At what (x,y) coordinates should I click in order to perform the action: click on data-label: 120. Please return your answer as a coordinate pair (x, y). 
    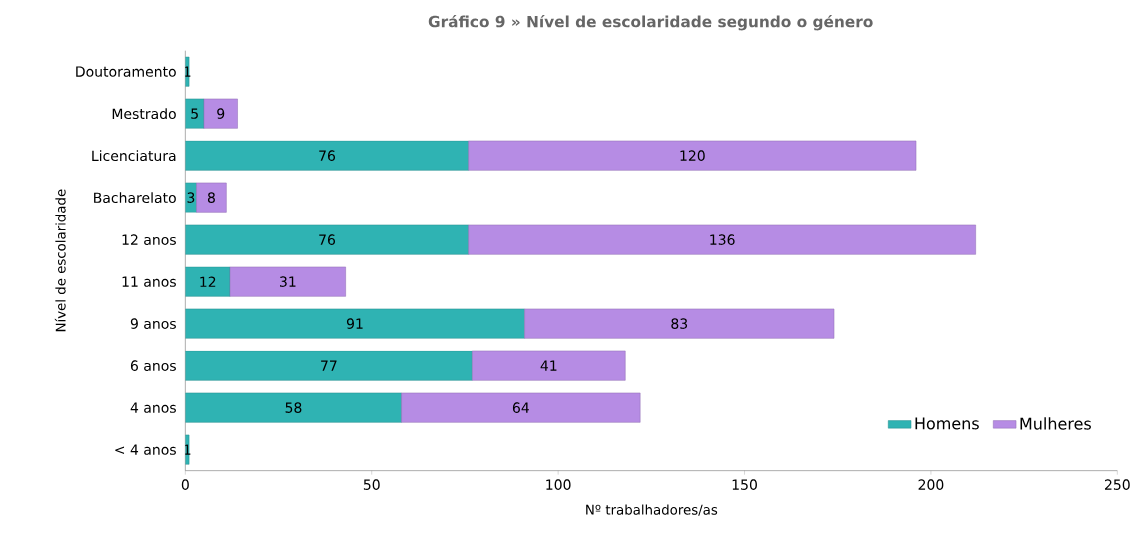
    Looking at the image, I should click on (692, 155).